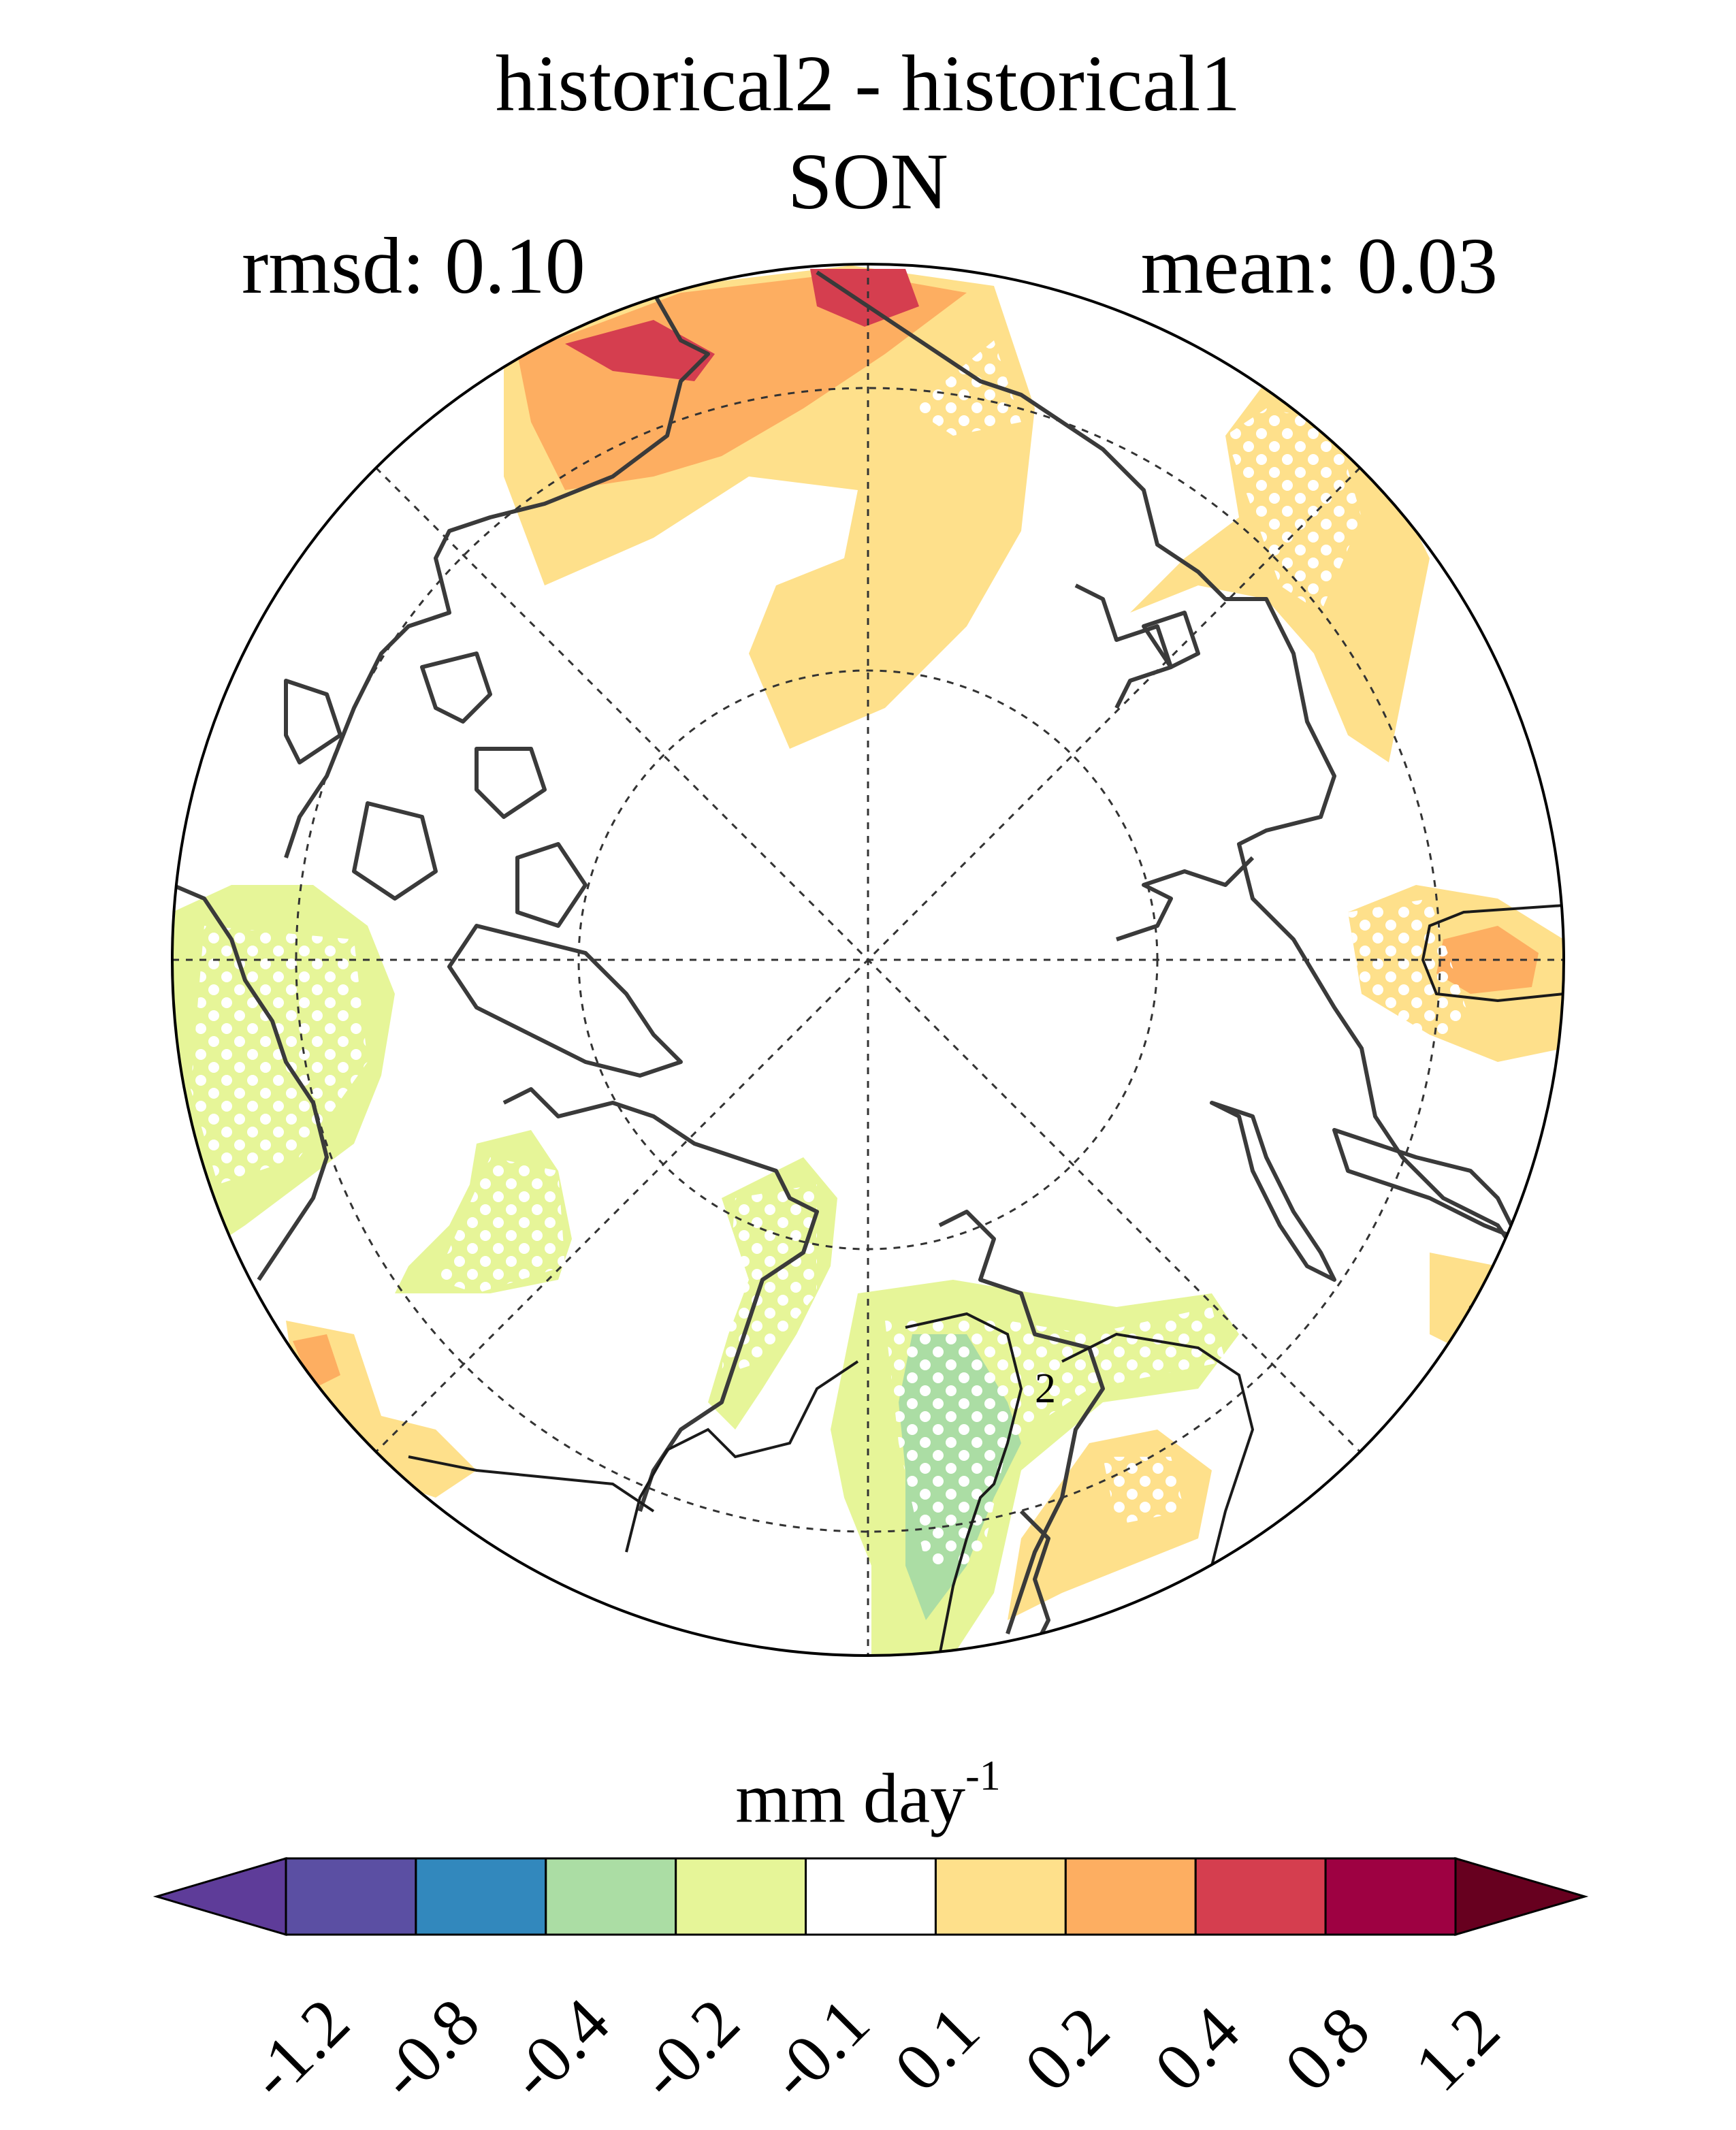 The height and width of the screenshot is (2130, 1736). What do you see at coordinates (1319, 265) in the screenshot?
I see `mean-label: mean: 0.03` at bounding box center [1319, 265].